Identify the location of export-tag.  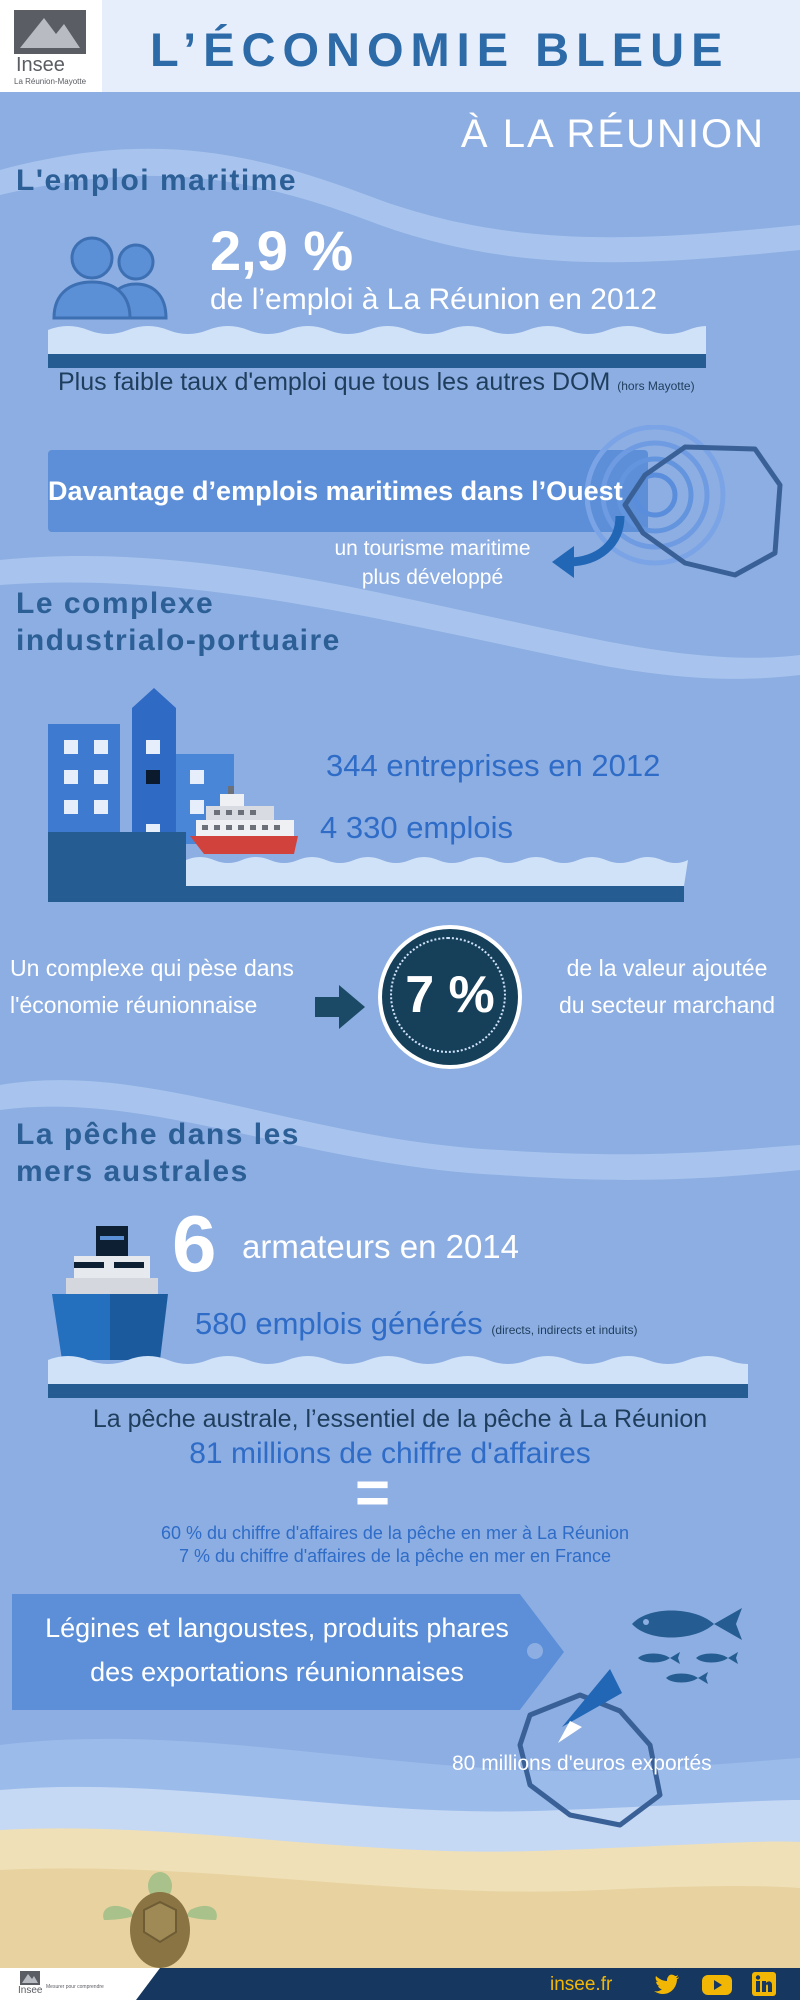
(288, 1652).